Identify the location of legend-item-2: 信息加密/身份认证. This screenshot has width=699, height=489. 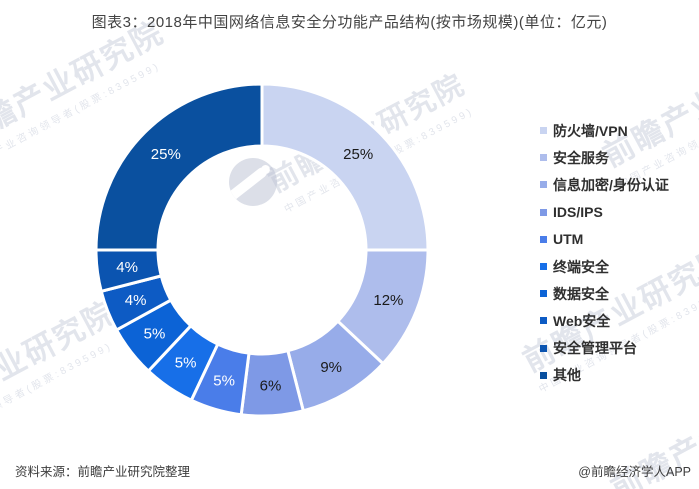
(604, 184).